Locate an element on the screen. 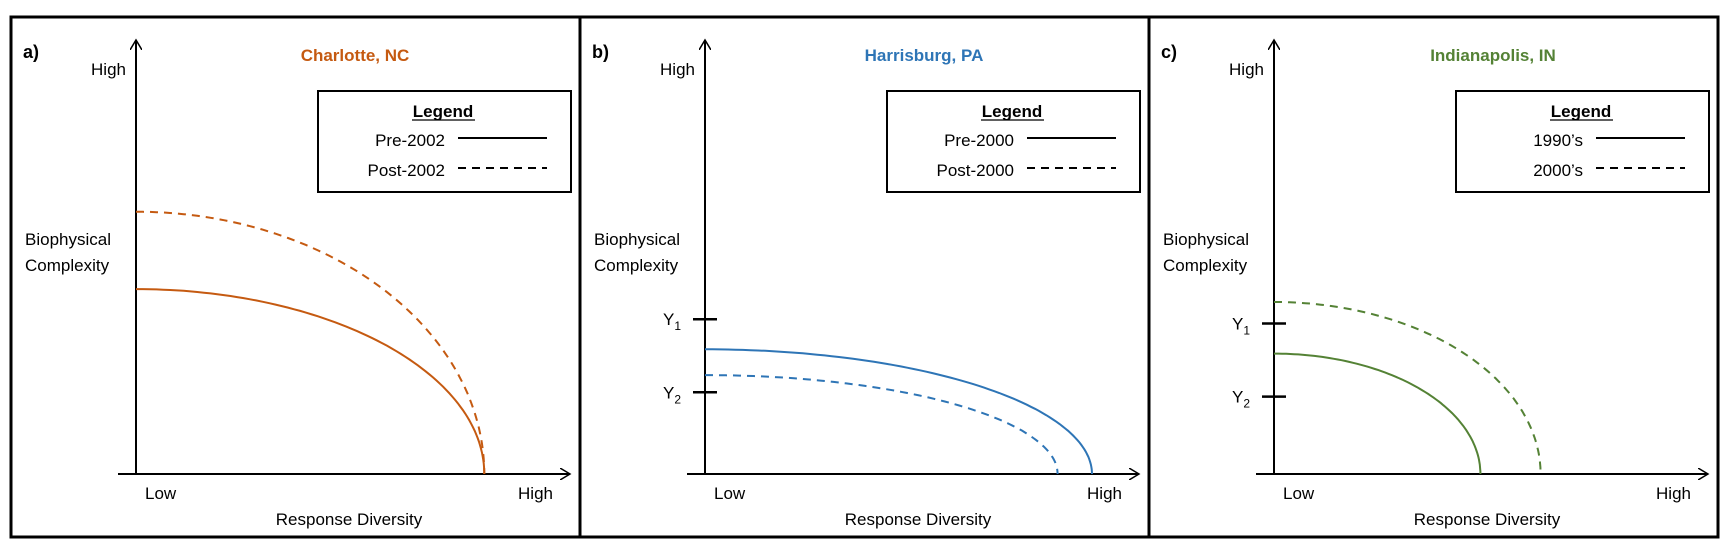 This screenshot has width=1727, height=552. legend-solid-label: 1990’s is located at coordinates (1558, 140).